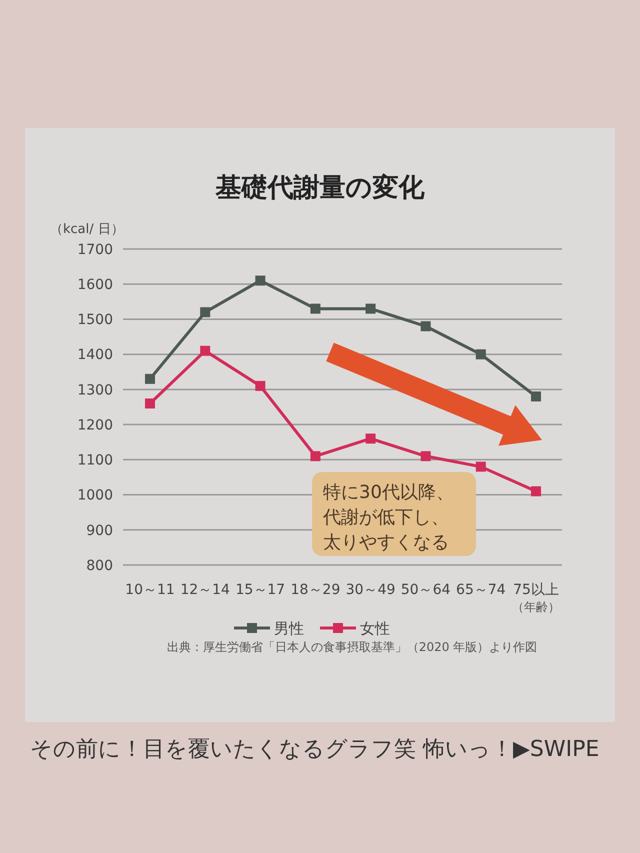  I want to click on x-tick-label: 10～11, so click(150, 590).